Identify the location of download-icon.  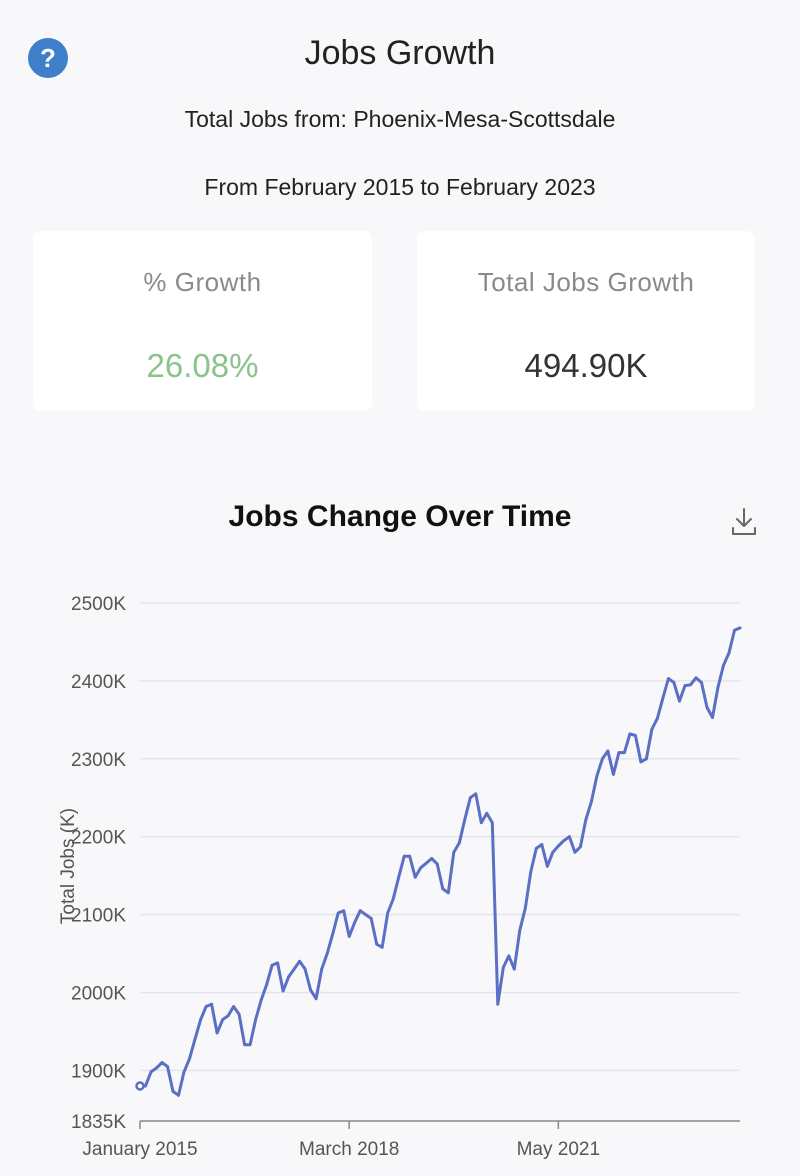
(744, 521).